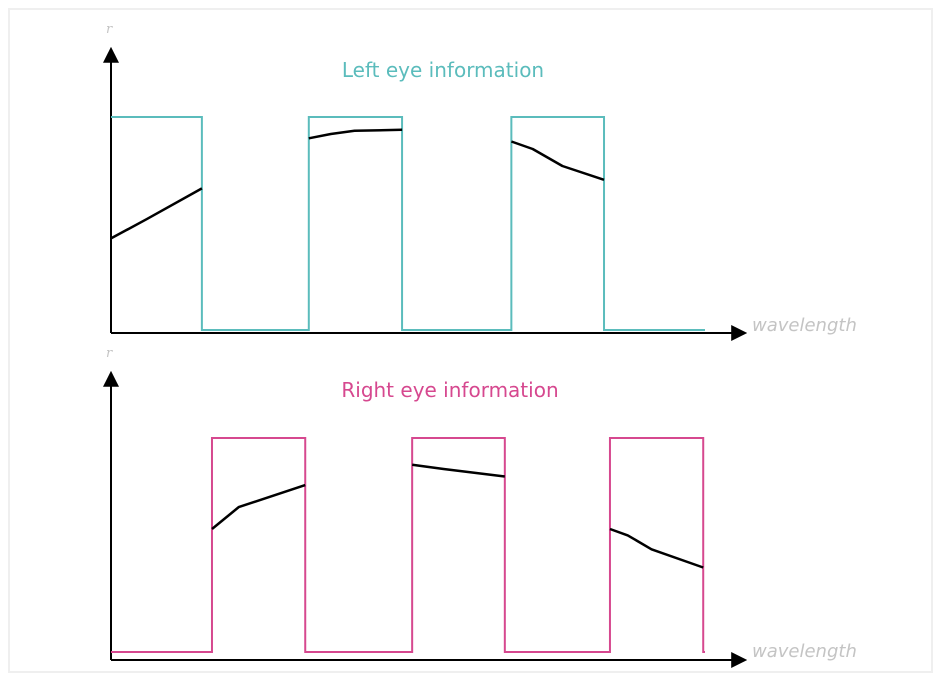 Image resolution: width=943 pixels, height=683 pixels. I want to click on left-y-axis-symbol: r, so click(109, 29).